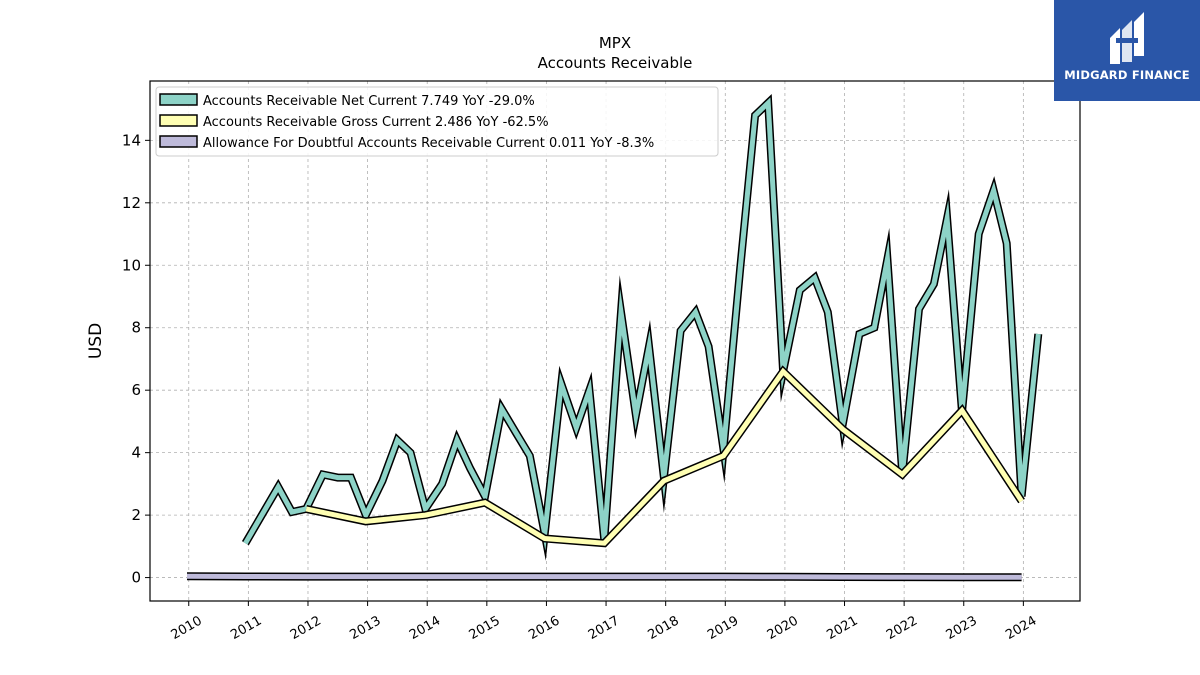 The height and width of the screenshot is (675, 1200). What do you see at coordinates (187, 628) in the screenshot?
I see `x-tick-label: 2010` at bounding box center [187, 628].